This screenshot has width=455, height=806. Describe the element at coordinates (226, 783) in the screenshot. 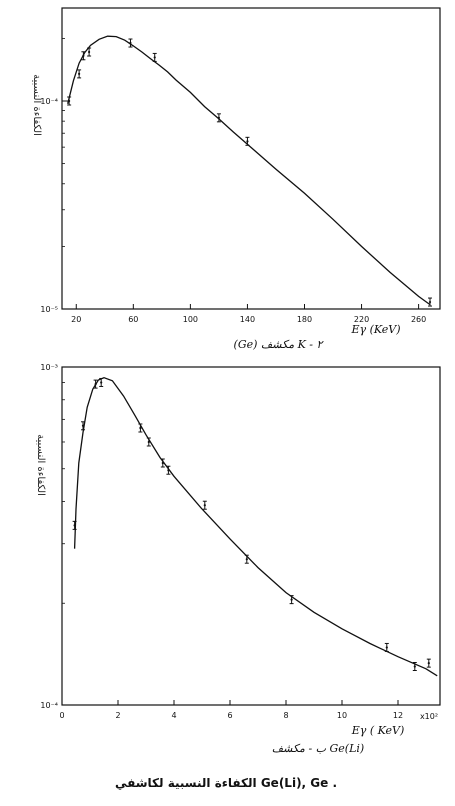

I see `figure-caption: الكفاءة النسبية لكاشفي Ge(Li), Ge .` at that location.